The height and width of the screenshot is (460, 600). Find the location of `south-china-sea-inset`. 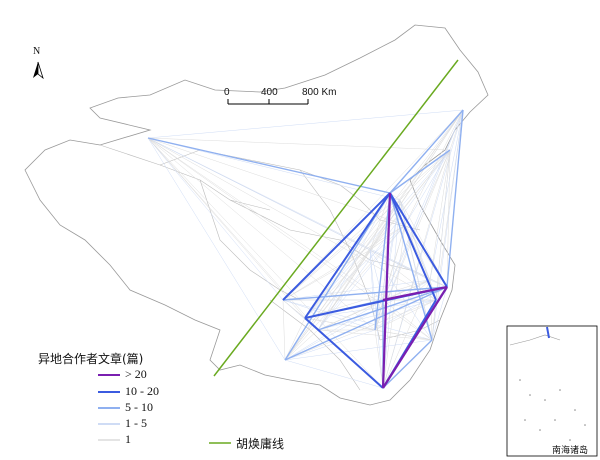

south-china-sea-inset is located at coordinates (552, 391).